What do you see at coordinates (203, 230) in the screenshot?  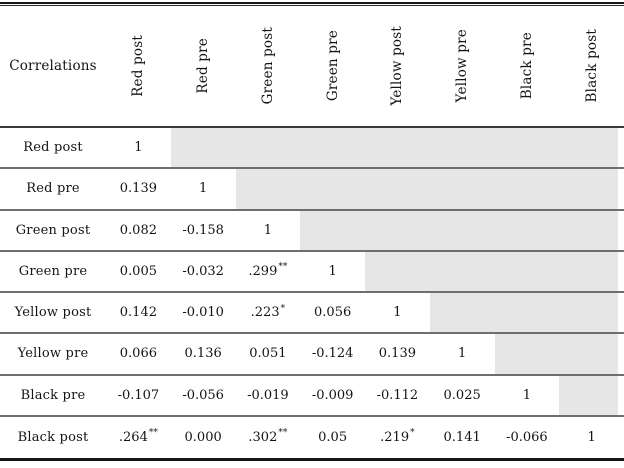 I see `table-cell: -0.158` at bounding box center [203, 230].